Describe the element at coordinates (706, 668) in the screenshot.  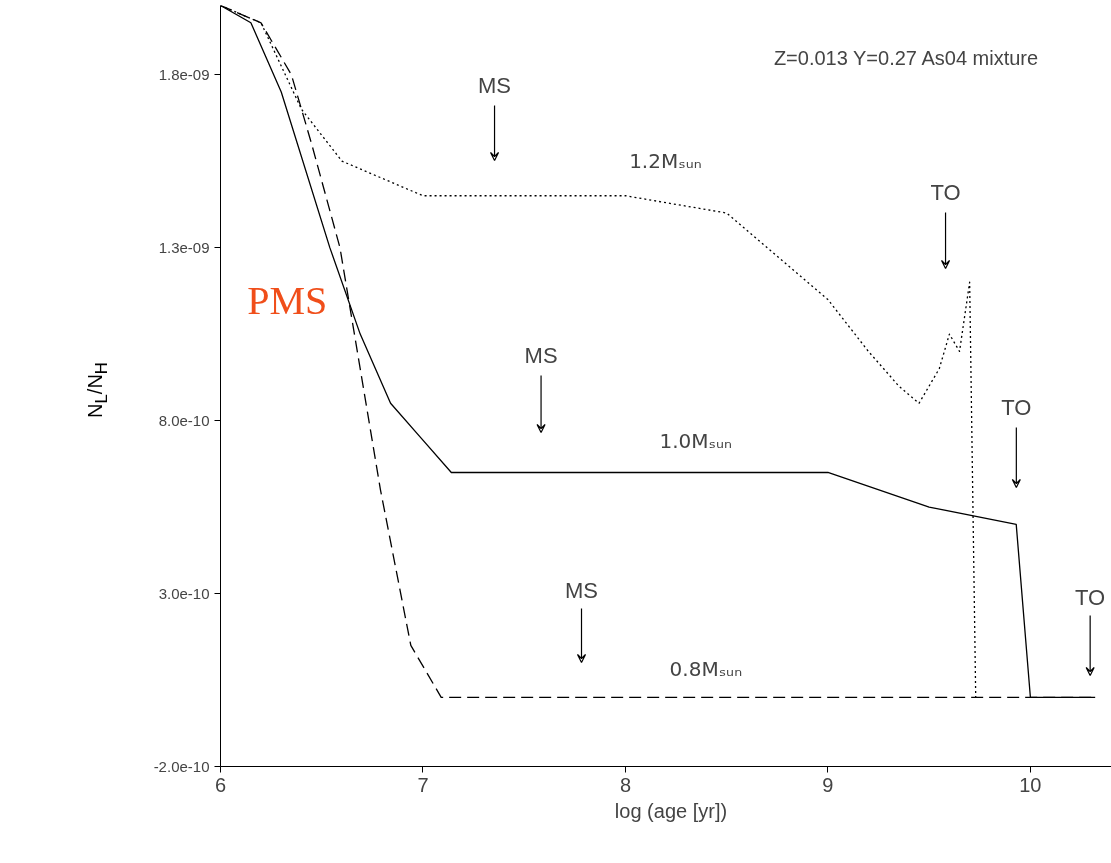
I see `annotation: 0.8Mₛᵤₙ` at that location.